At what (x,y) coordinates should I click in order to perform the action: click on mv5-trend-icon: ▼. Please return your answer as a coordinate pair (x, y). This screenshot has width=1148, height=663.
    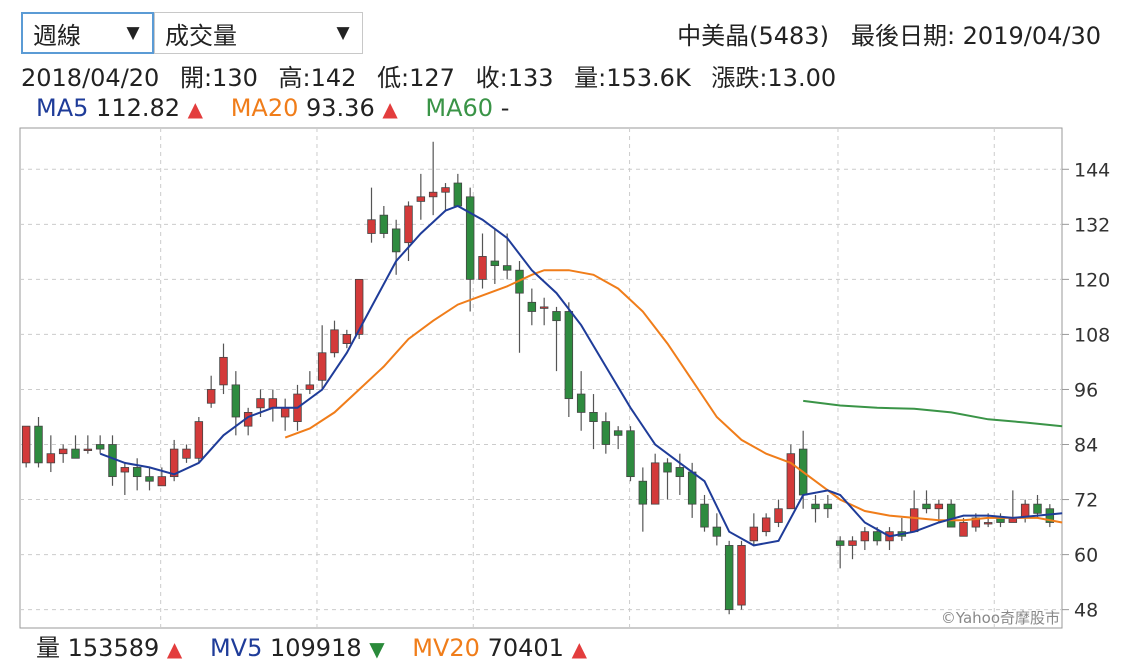
    Looking at the image, I should click on (377, 649).